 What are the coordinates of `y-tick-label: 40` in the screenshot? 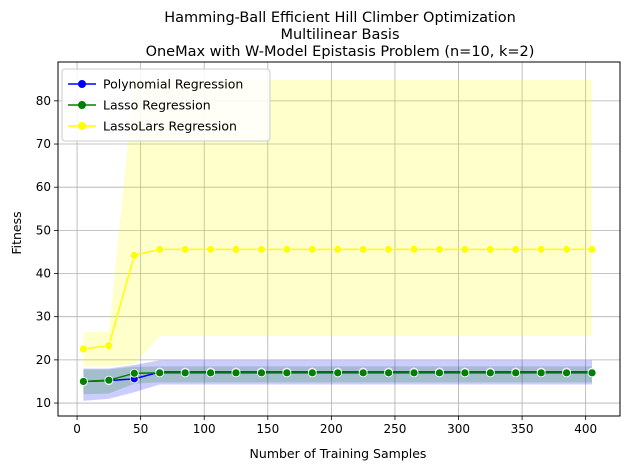 It's located at (43, 274).